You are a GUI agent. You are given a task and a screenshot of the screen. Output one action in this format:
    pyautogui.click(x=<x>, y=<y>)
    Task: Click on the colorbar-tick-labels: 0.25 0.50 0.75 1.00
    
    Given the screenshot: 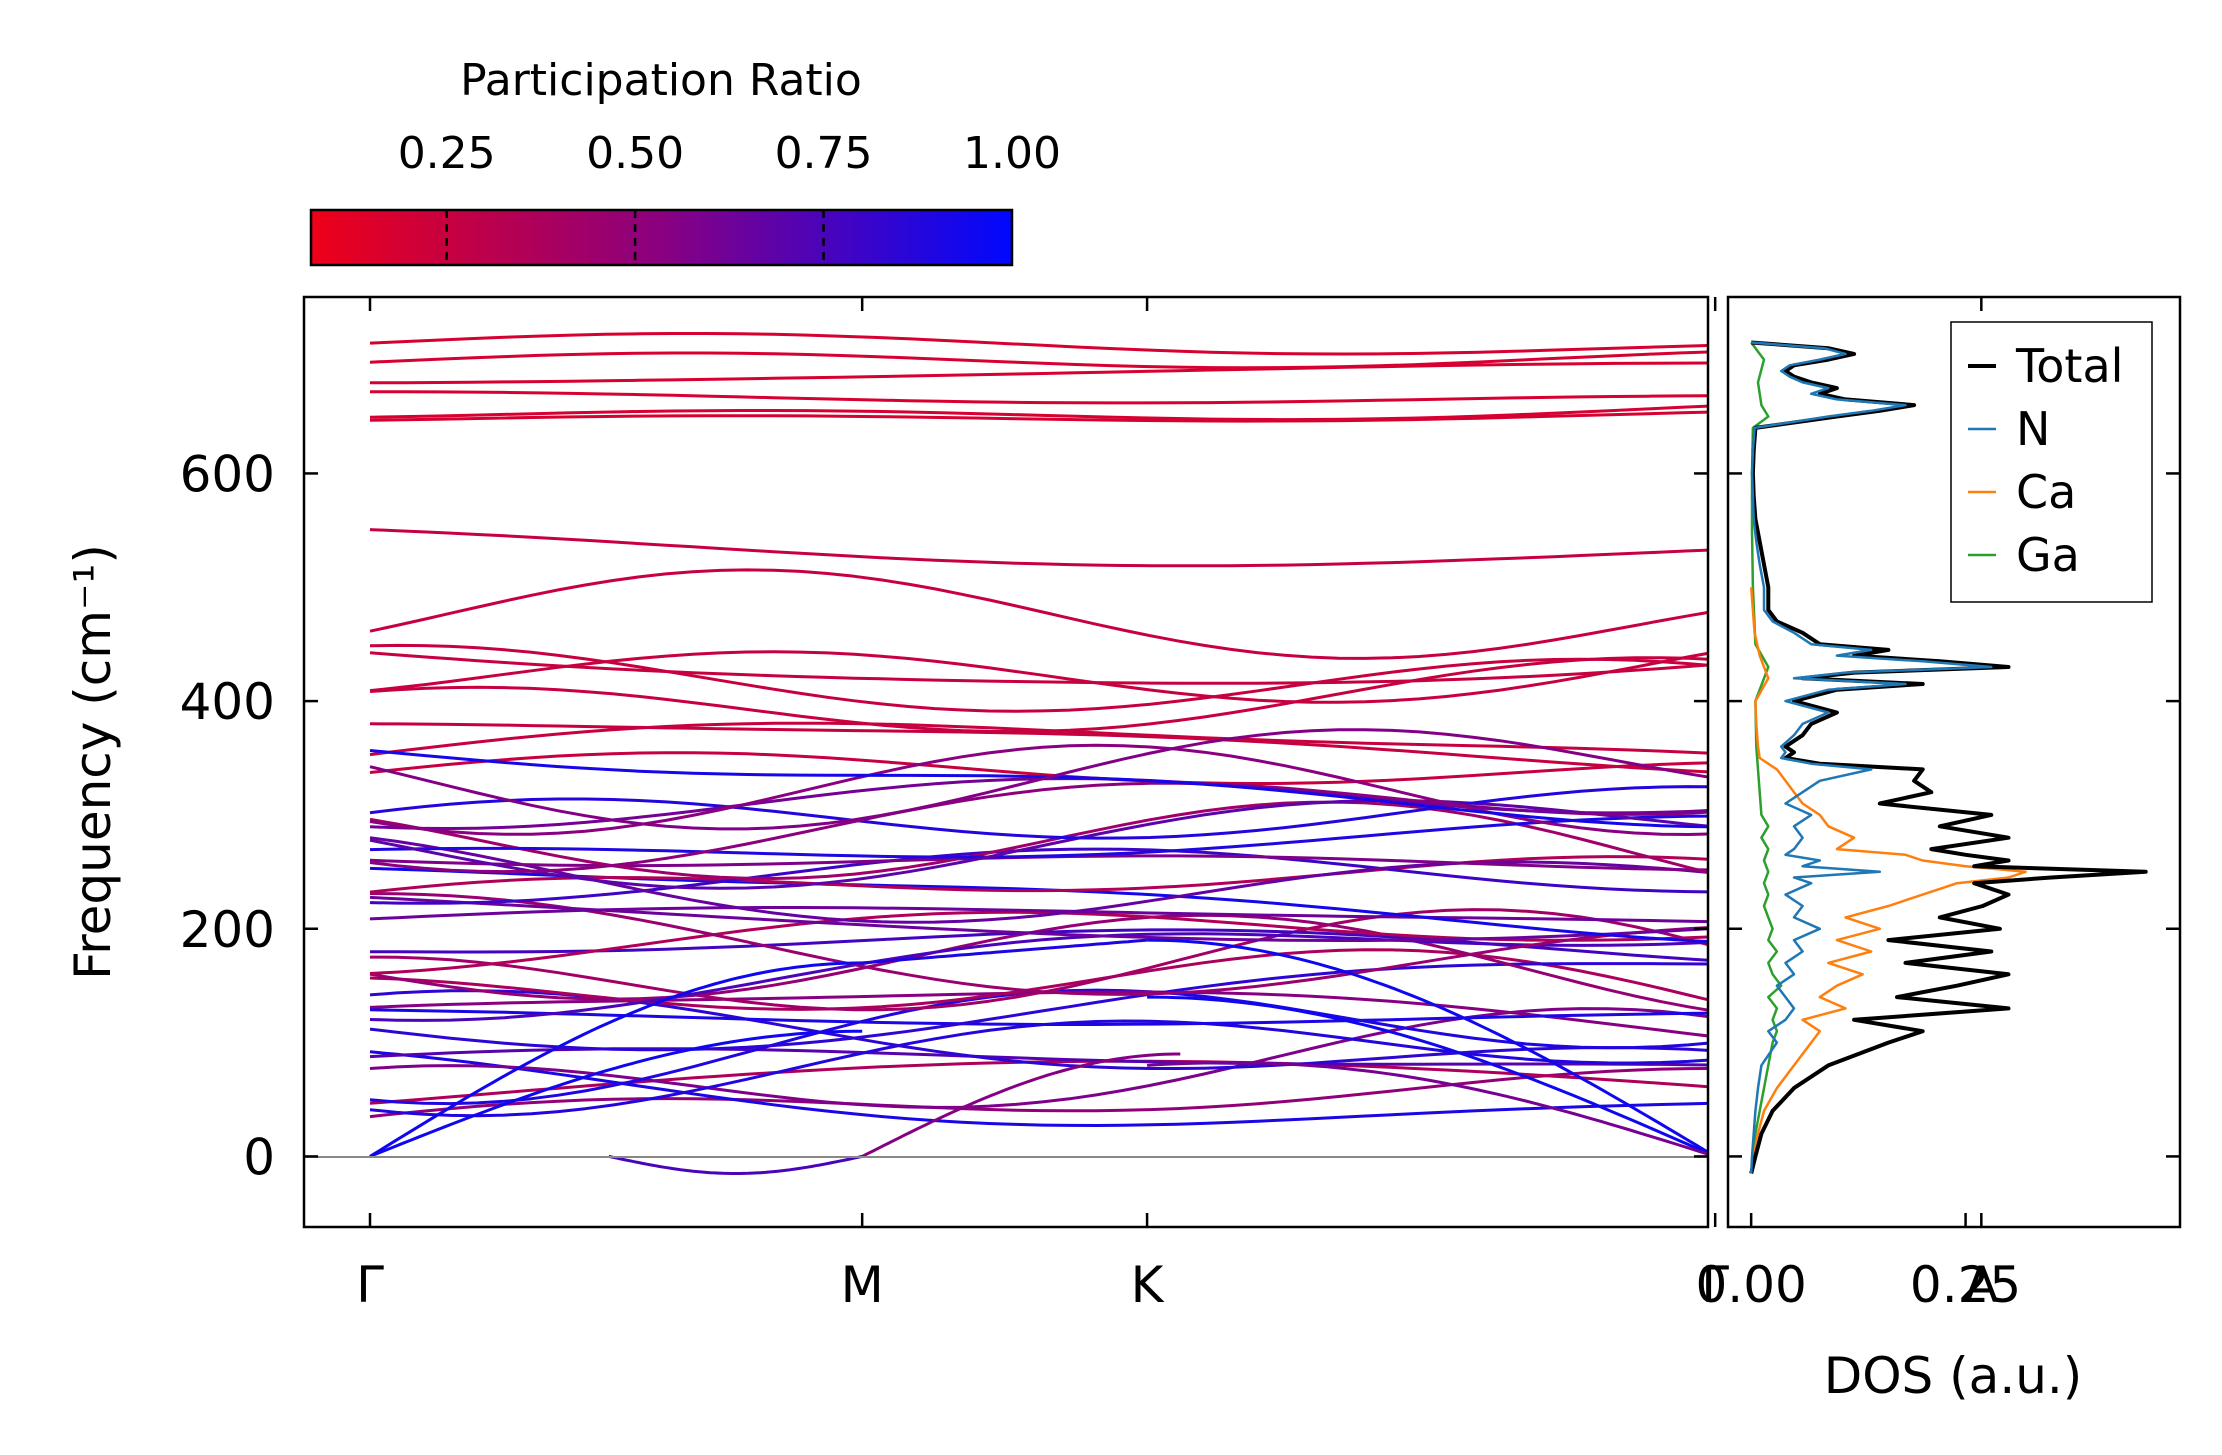 What is the action you would take?
    pyautogui.click(x=729, y=153)
    